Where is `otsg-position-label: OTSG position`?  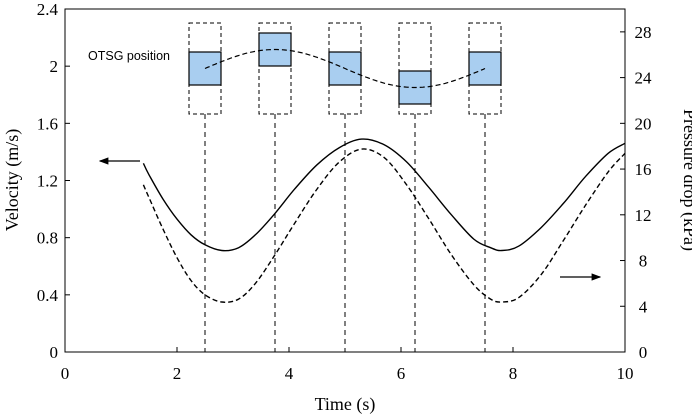
otsg-position-label: OTSG position is located at coordinates (129, 56).